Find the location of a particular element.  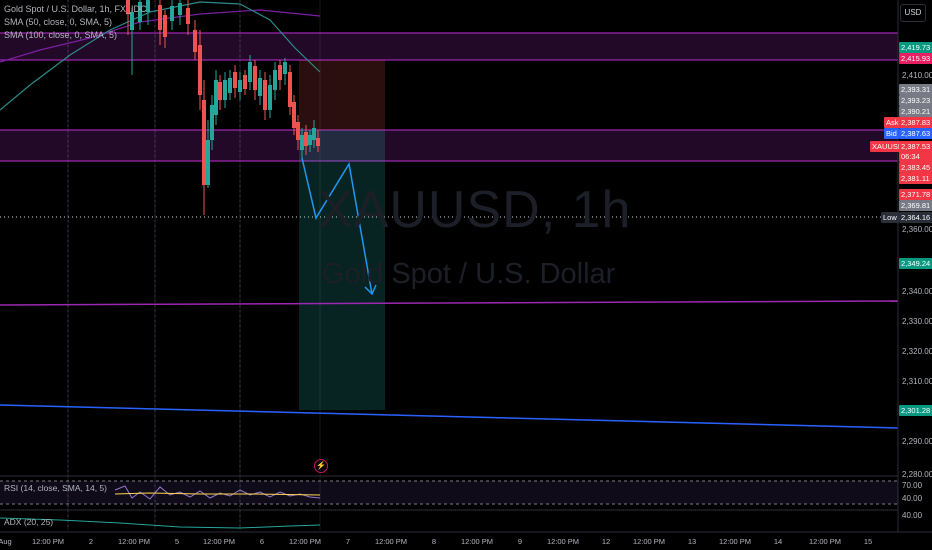

sma50-legend: SMA (50, close, 0, SMA, 5) is located at coordinates (58, 22).